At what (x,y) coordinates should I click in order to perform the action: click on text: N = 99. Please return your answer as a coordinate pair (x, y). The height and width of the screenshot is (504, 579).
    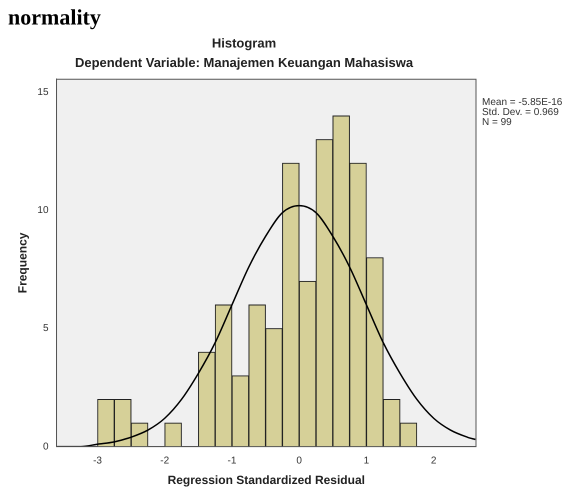
    Looking at the image, I should click on (497, 122).